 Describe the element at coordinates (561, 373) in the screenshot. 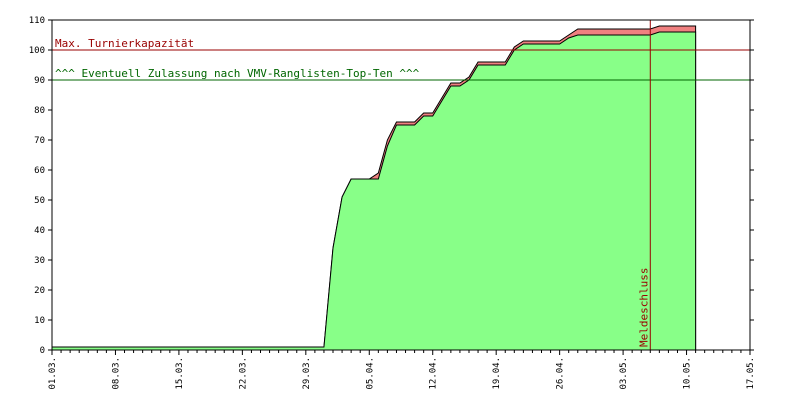

I see `x-tick-label: 26.04.` at that location.